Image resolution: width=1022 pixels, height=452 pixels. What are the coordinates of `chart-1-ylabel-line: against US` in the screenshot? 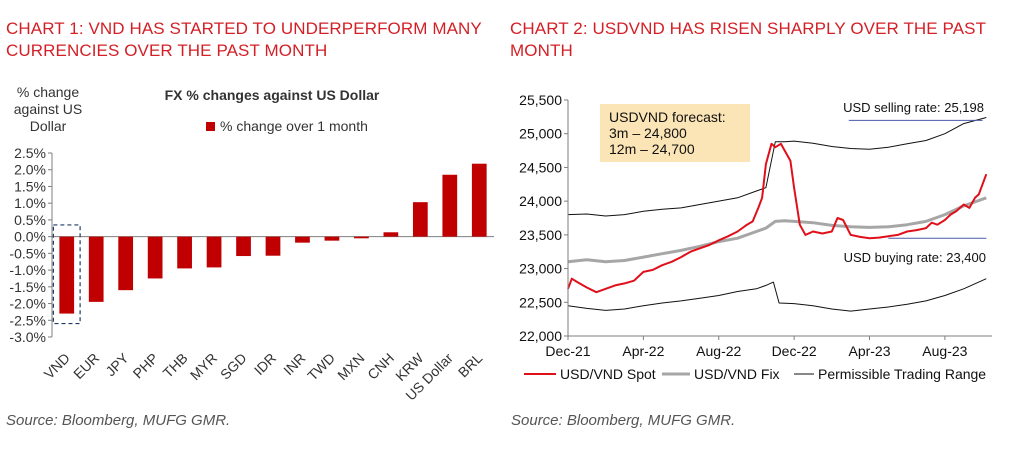 It's located at (48, 109).